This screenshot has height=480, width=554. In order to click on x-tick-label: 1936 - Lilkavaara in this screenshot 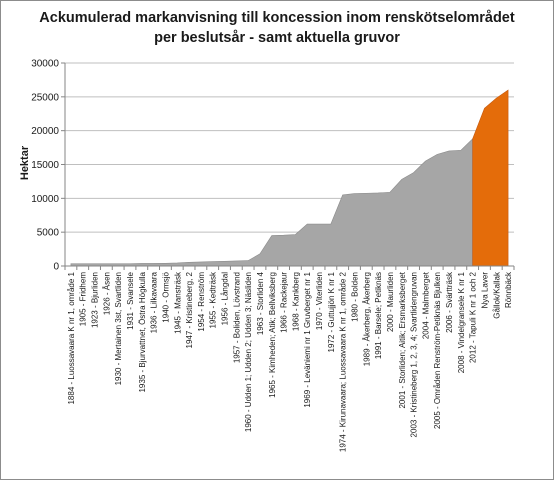, I will do `click(154, 302)`.